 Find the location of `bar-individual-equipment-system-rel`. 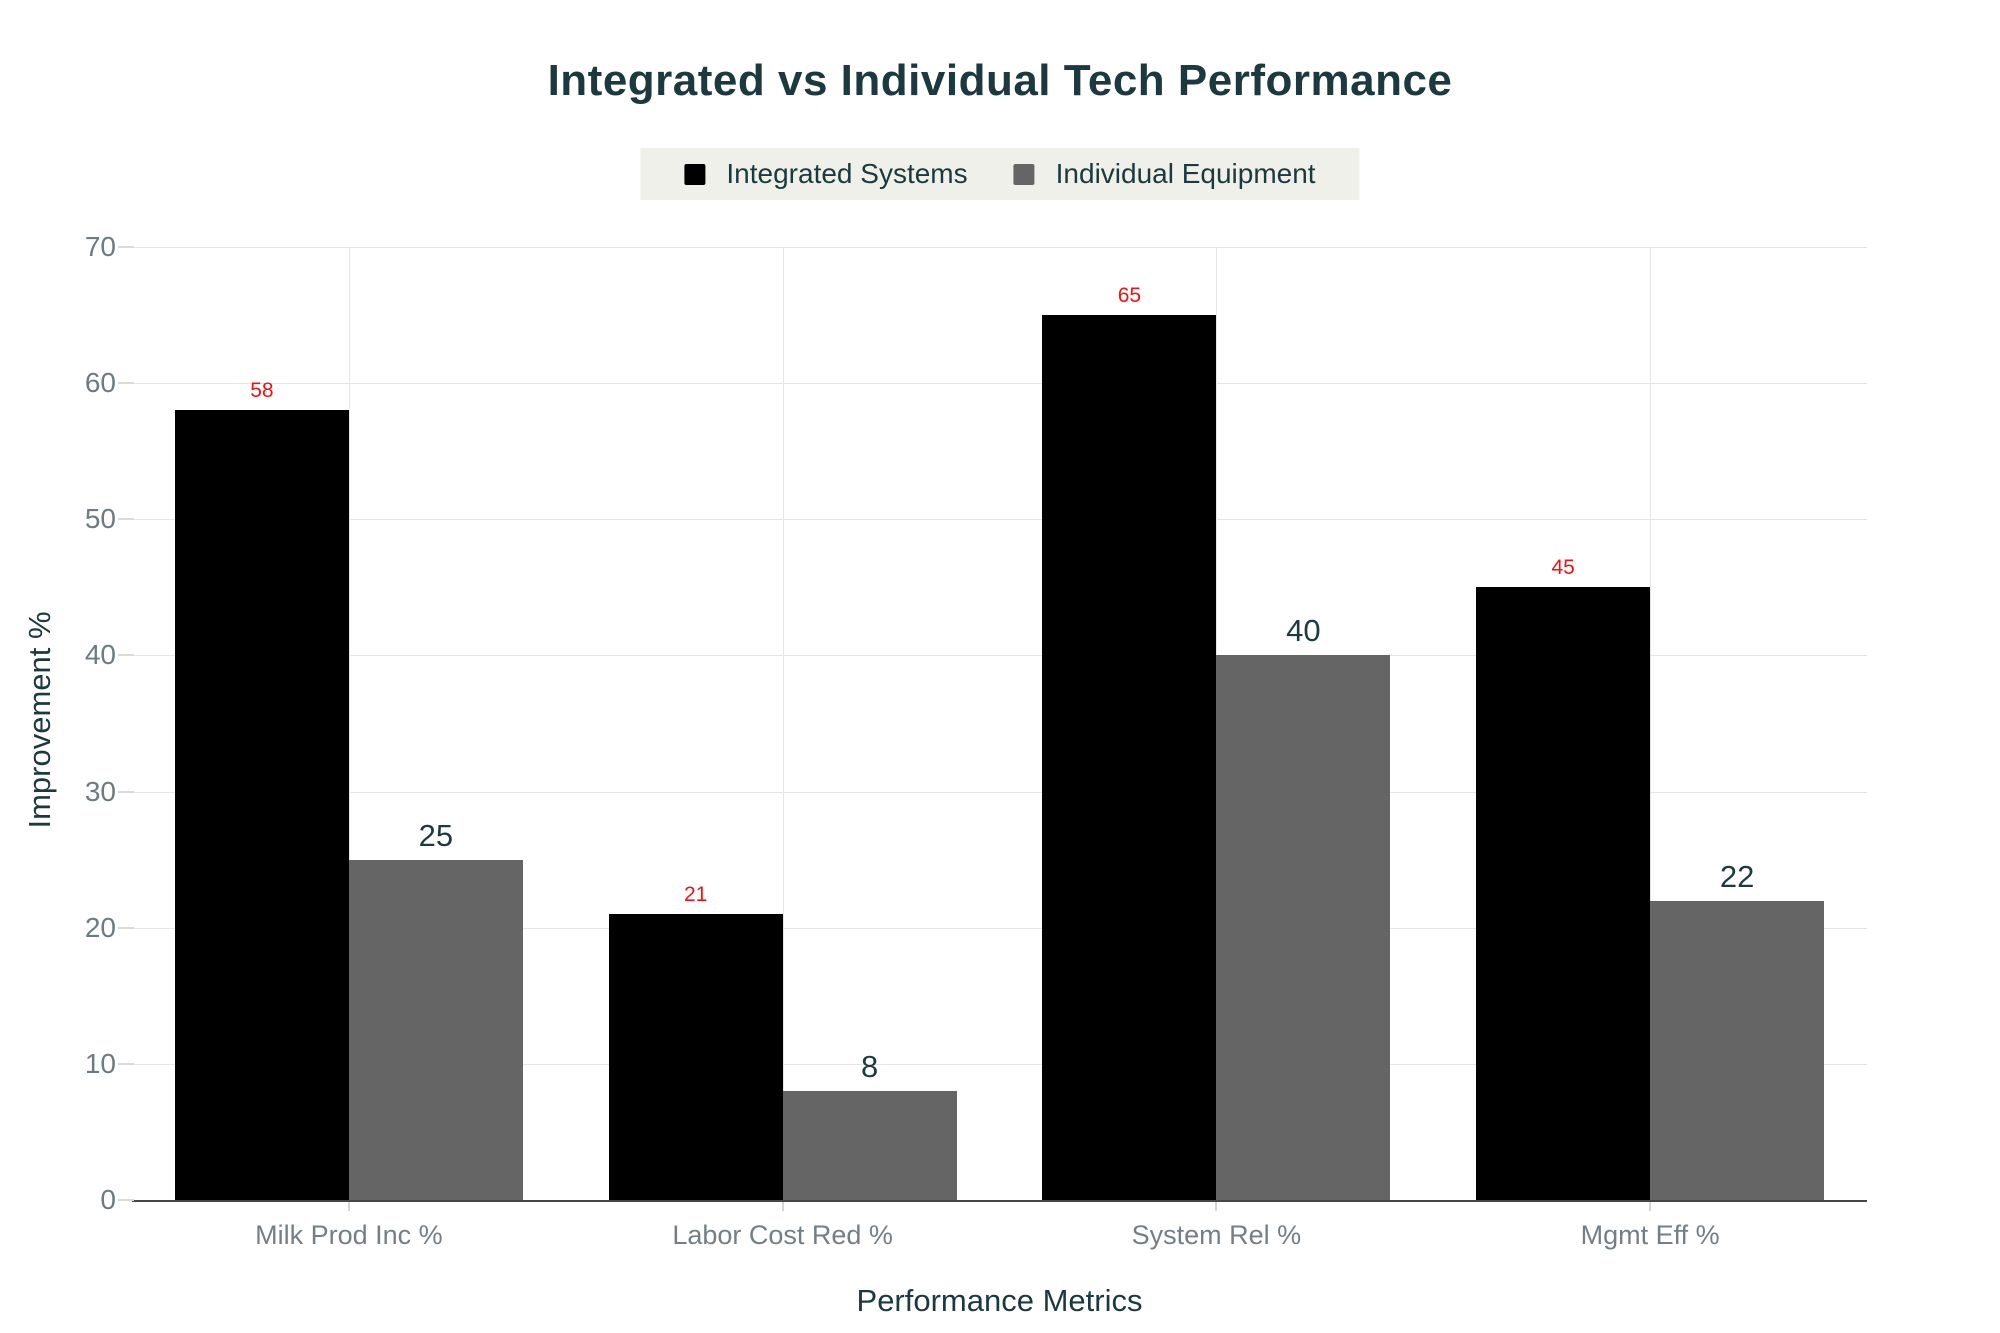

bar-individual-equipment-system-rel is located at coordinates (1303, 927).